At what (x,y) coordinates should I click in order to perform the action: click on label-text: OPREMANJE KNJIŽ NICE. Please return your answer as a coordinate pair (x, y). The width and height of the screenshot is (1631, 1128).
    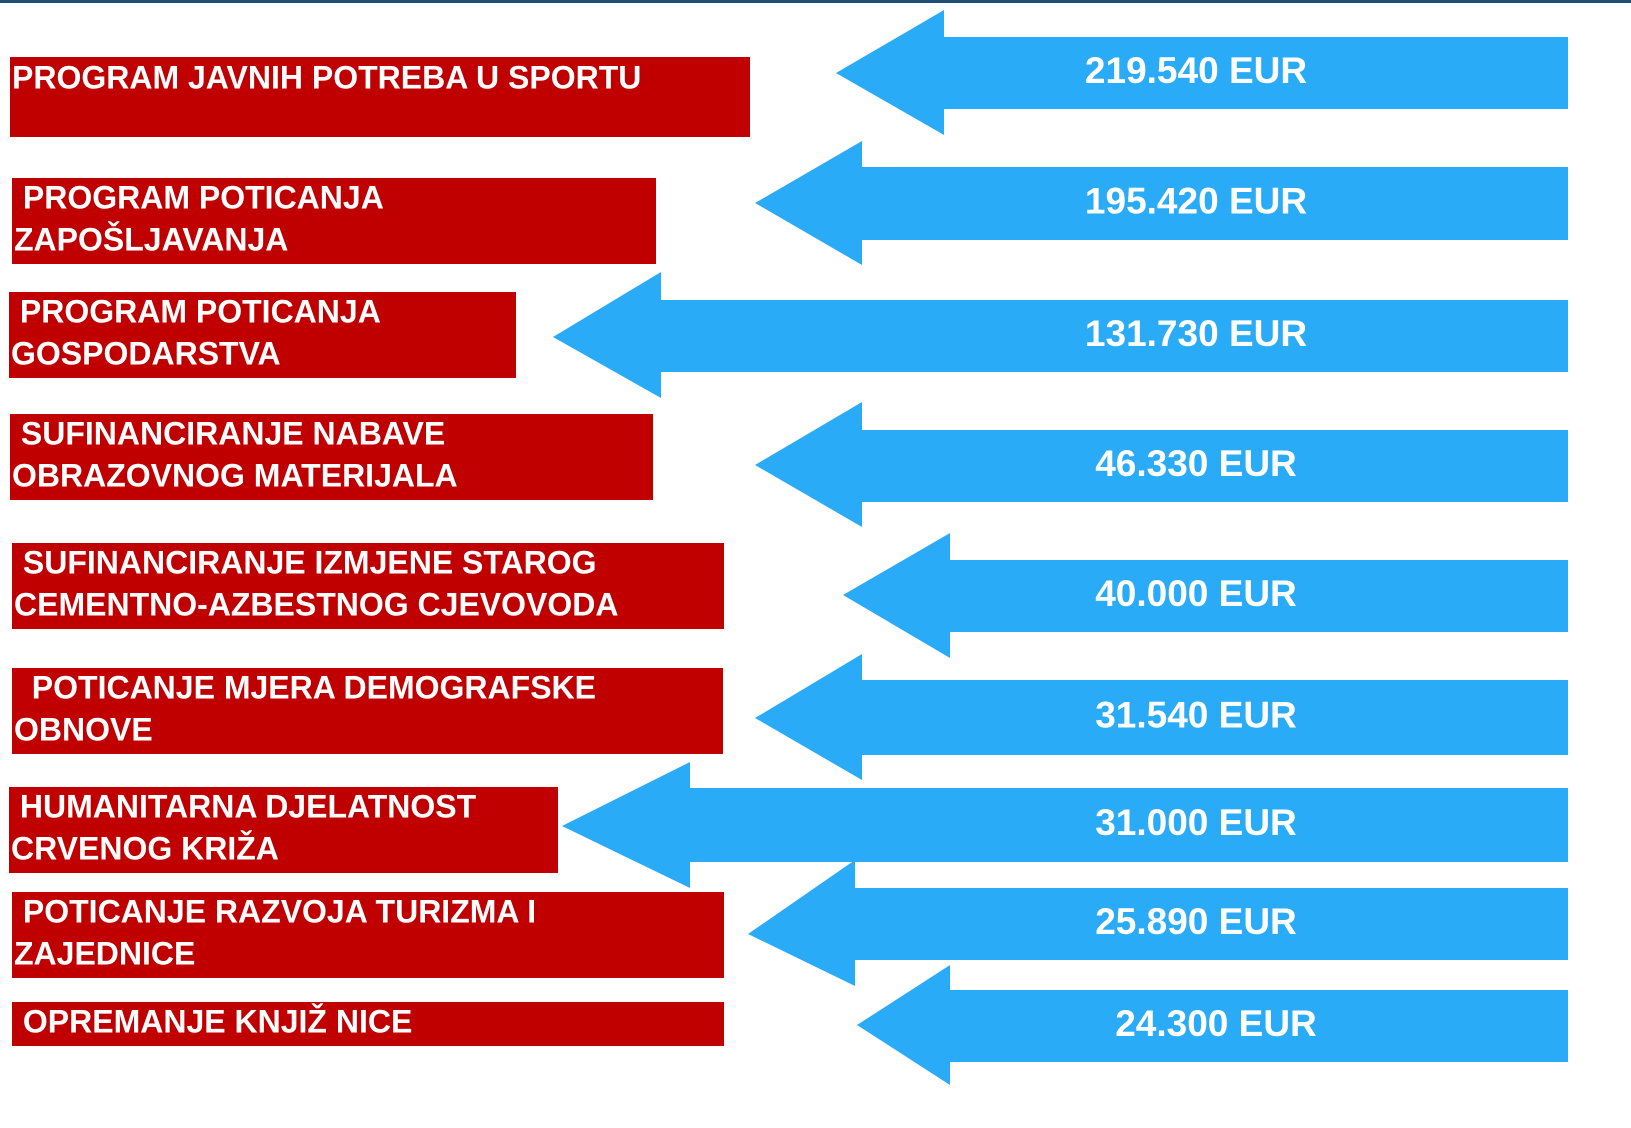
    Looking at the image, I should click on (213, 1021).